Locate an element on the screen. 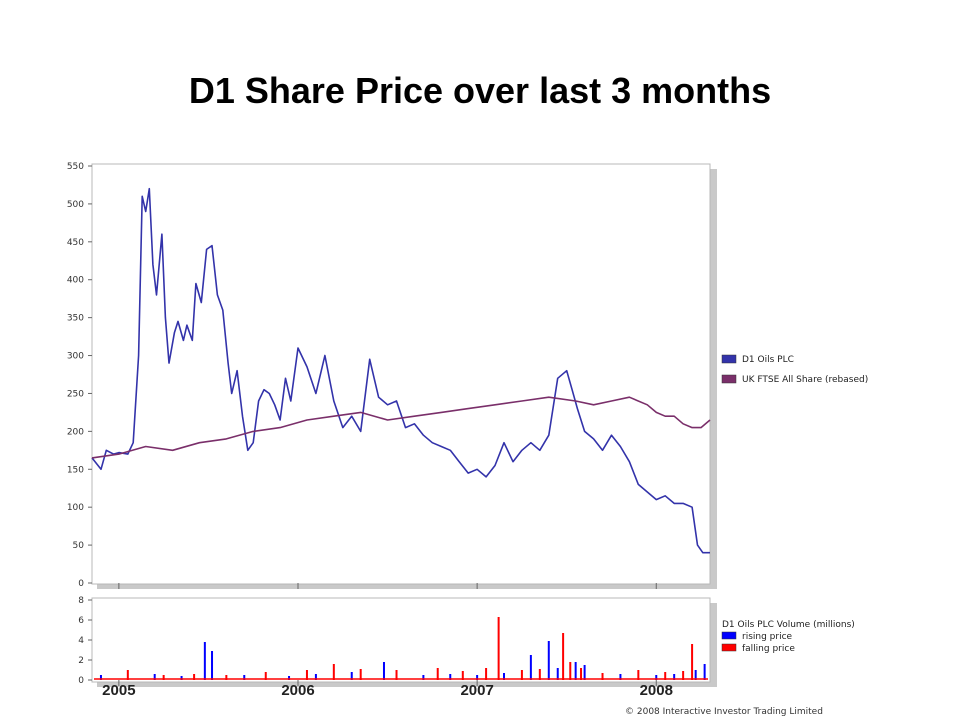 The height and width of the screenshot is (720, 960). price-tick-label: 100 is located at coordinates (75, 508).